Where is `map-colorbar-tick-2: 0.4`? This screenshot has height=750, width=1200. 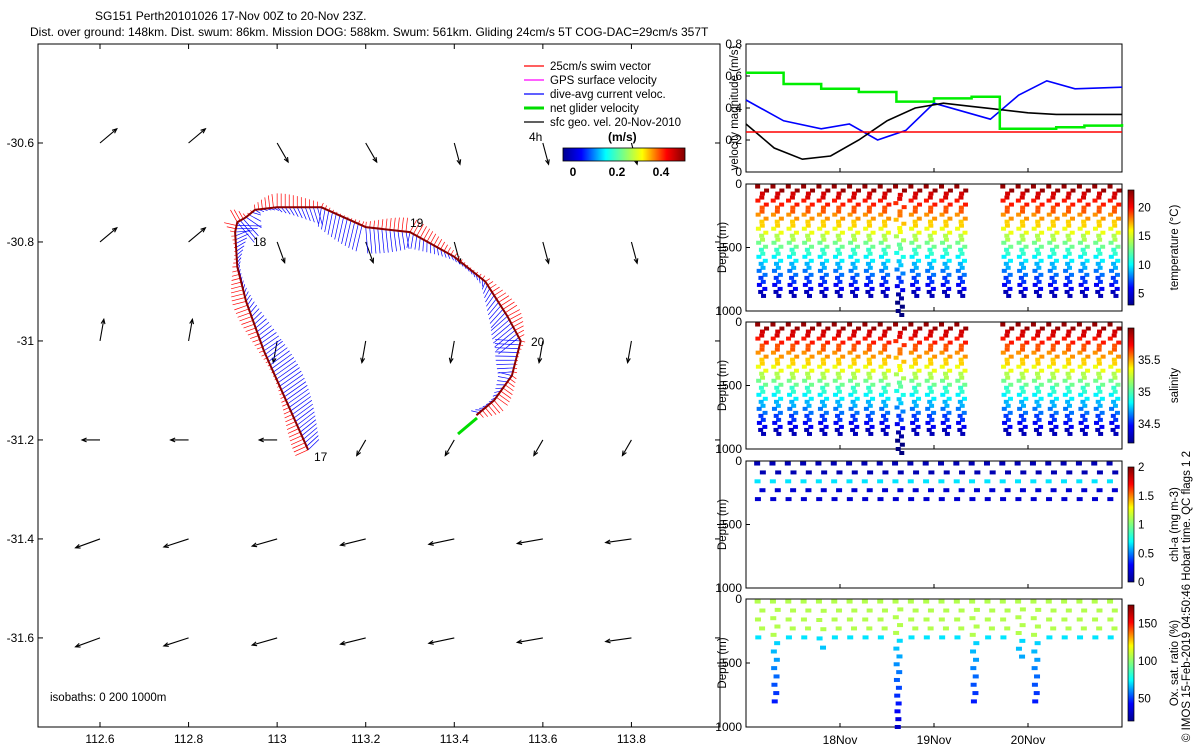 map-colorbar-tick-2: 0.4 is located at coordinates (661, 172).